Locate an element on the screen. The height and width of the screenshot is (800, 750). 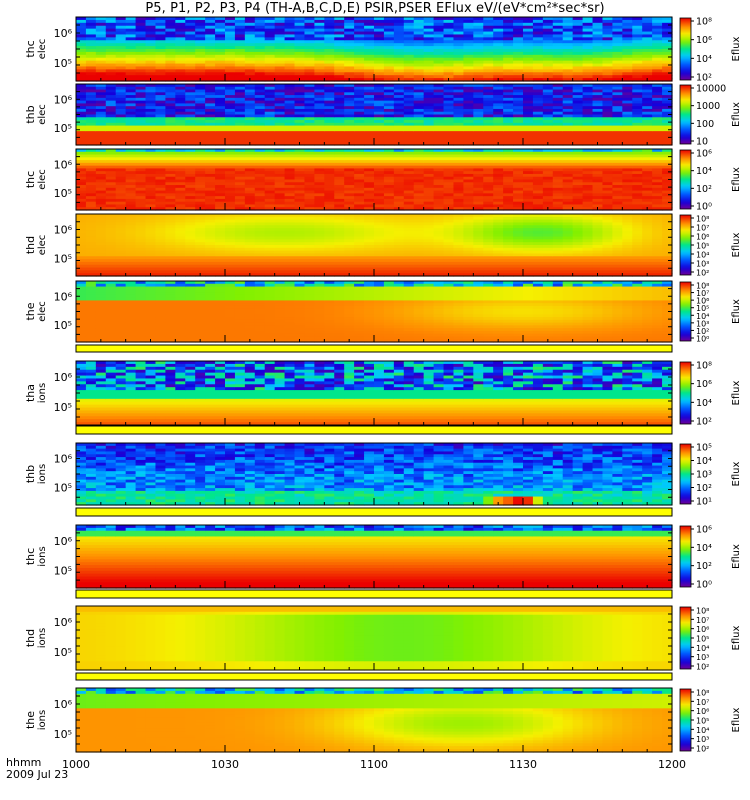
panel-label: thb elec is located at coordinates (36, 114).